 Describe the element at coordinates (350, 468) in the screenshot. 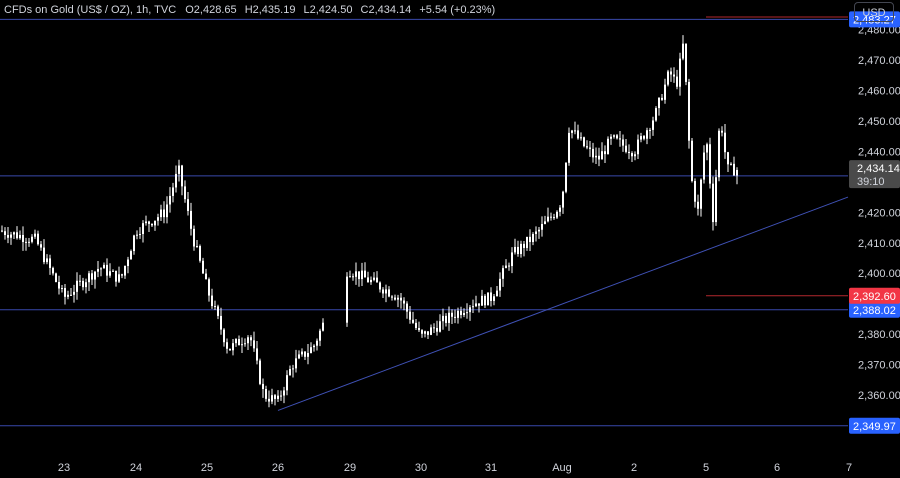

I see `x-tick-label: 29` at that location.